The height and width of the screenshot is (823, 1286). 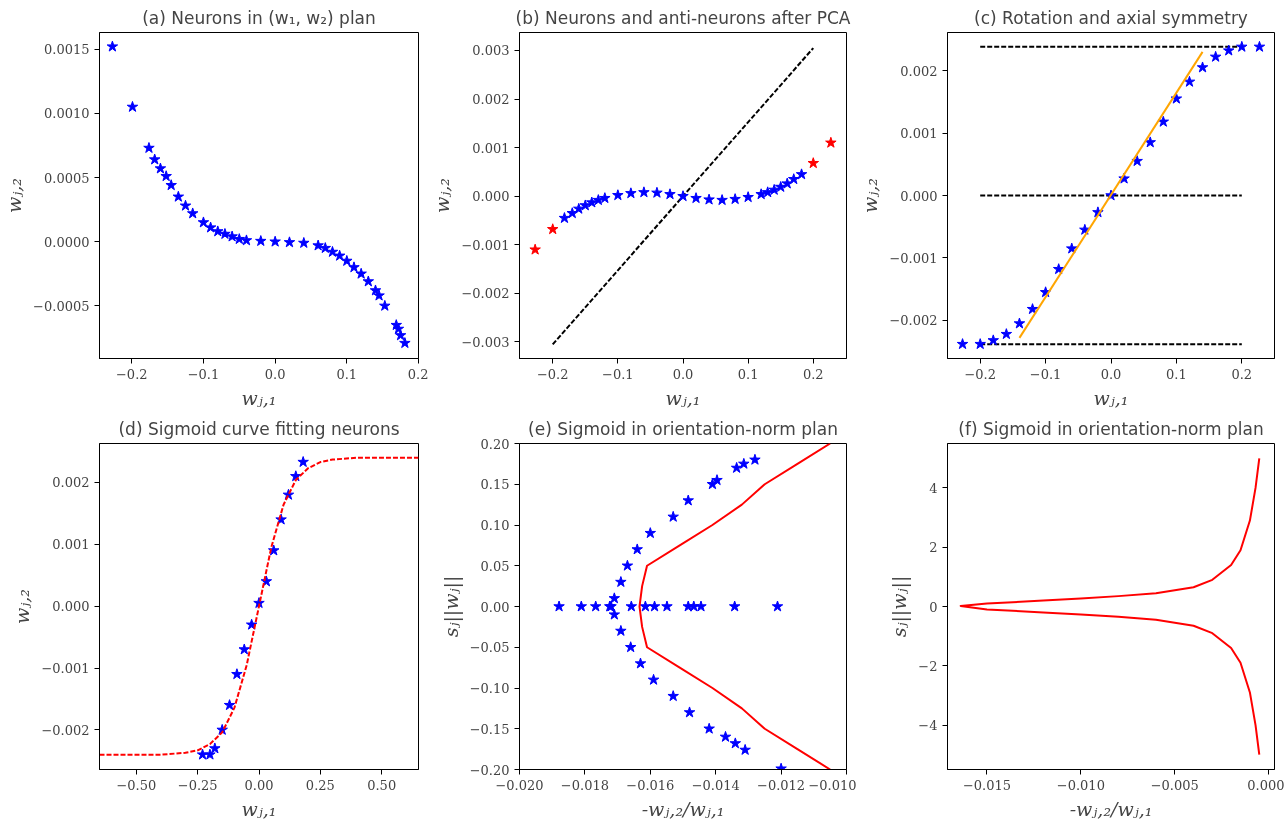 What do you see at coordinates (1174, 785) in the screenshot?
I see `x-tick-label: −0.005` at bounding box center [1174, 785].